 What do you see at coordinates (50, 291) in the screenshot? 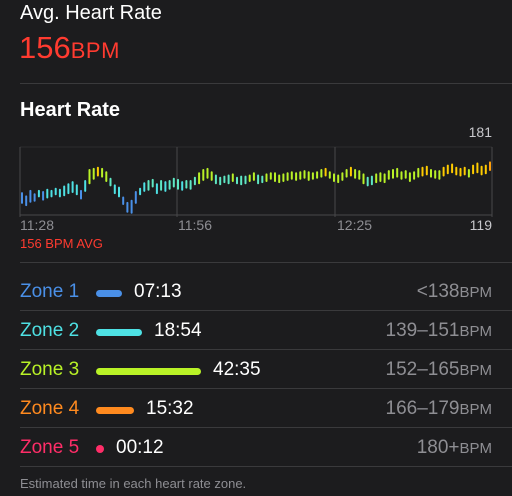
I see `zone-name: Zone 1` at bounding box center [50, 291].